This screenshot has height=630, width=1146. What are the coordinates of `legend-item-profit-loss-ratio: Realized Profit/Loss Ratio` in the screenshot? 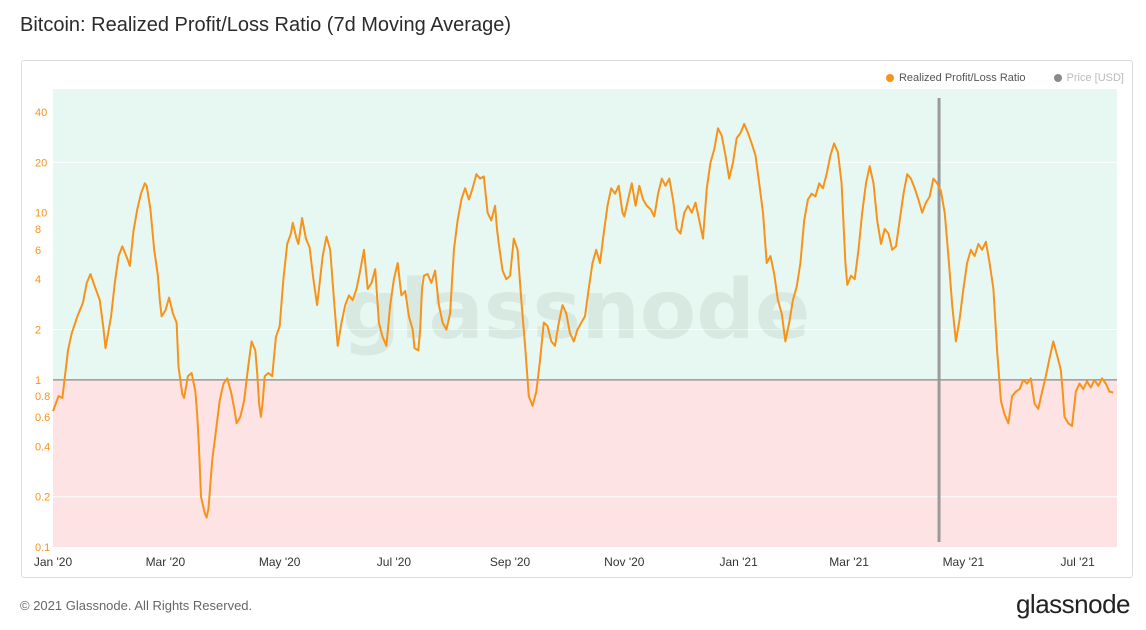 It's located at (955, 78).